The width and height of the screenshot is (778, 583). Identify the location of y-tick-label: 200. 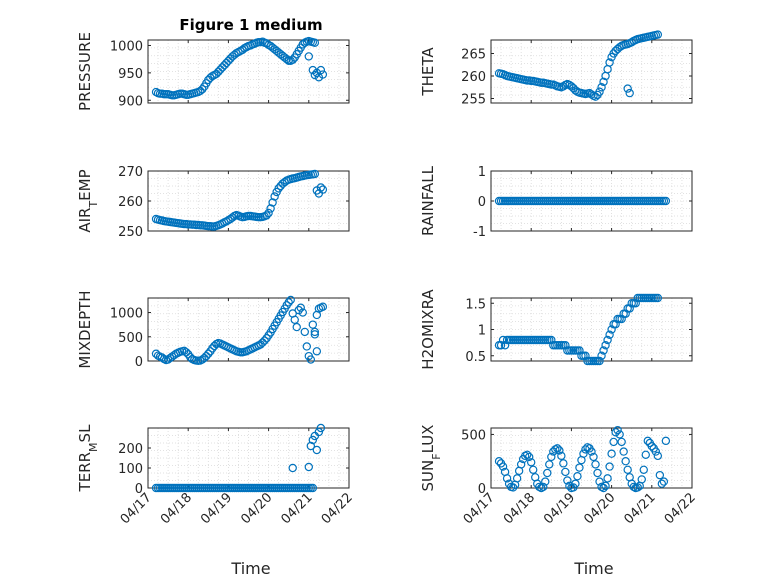
(130, 449).